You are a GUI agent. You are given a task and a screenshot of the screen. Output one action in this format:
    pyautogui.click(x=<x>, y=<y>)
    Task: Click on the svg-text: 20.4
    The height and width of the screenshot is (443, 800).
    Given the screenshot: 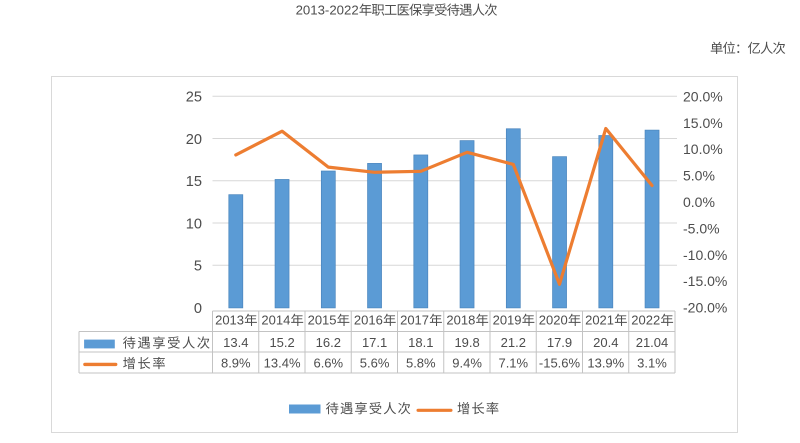 What is the action you would take?
    pyautogui.click(x=605, y=342)
    